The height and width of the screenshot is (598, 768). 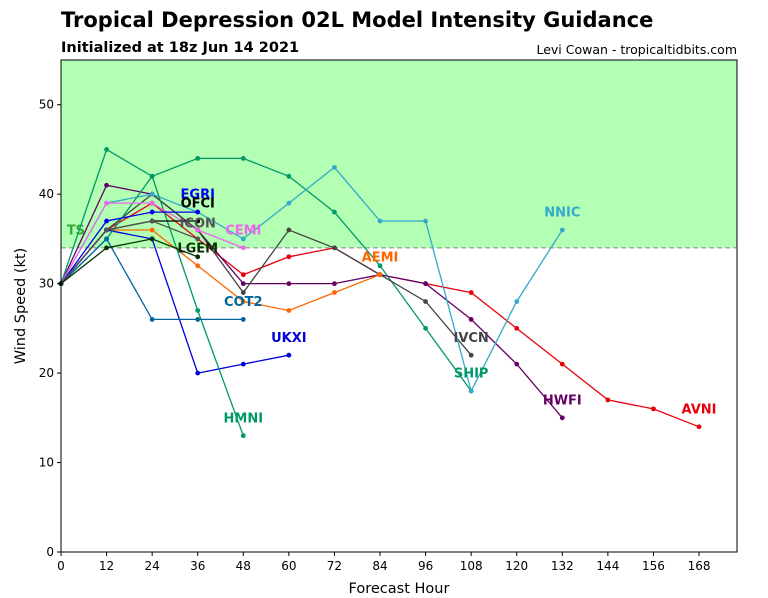 I want to click on y-tick-label: 50, so click(x=46, y=105).